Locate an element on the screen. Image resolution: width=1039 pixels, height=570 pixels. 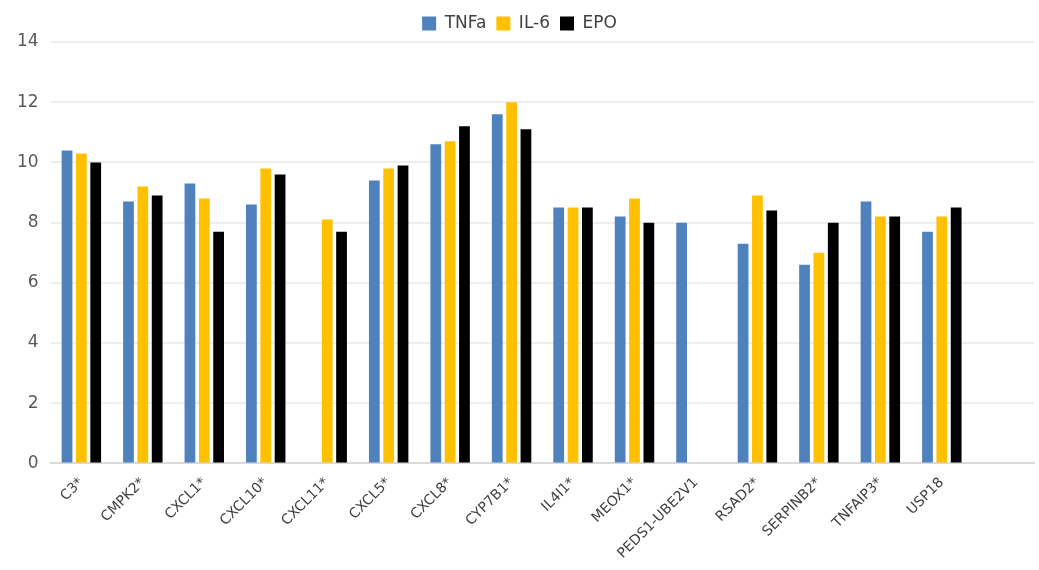
y-tick-label: 10 is located at coordinates (27, 160).